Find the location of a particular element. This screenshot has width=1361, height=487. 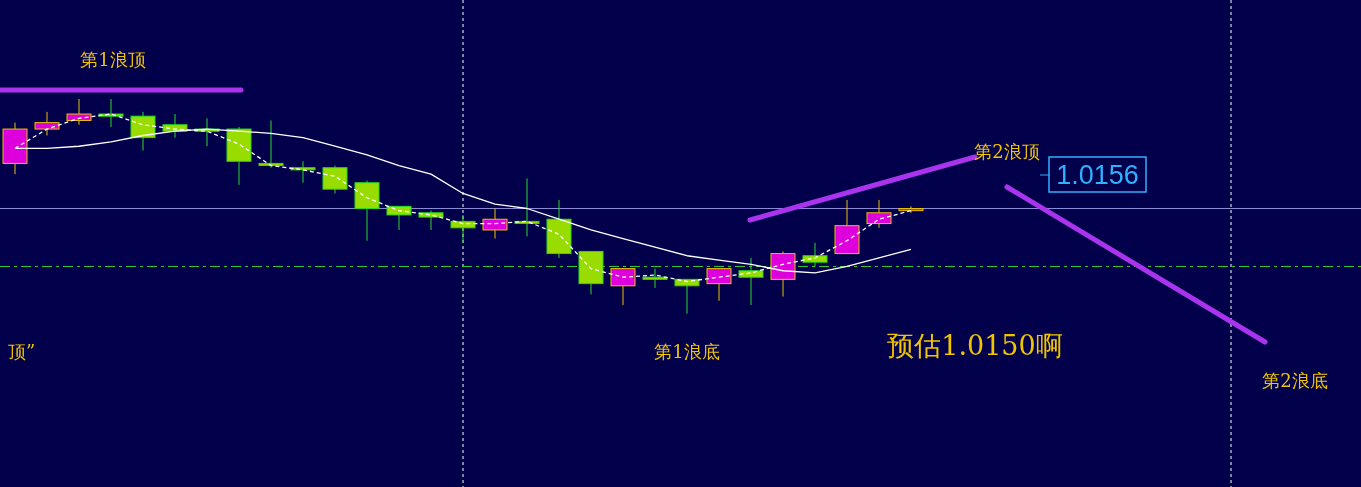

annotation: 1.0156 is located at coordinates (1093, 174).